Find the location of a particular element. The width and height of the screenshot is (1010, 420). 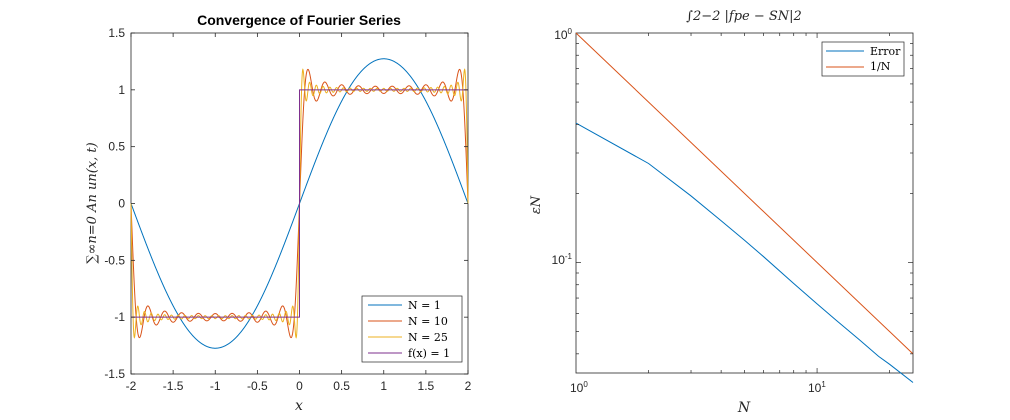

right-xtick-10: 10¹ is located at coordinates (817, 387).